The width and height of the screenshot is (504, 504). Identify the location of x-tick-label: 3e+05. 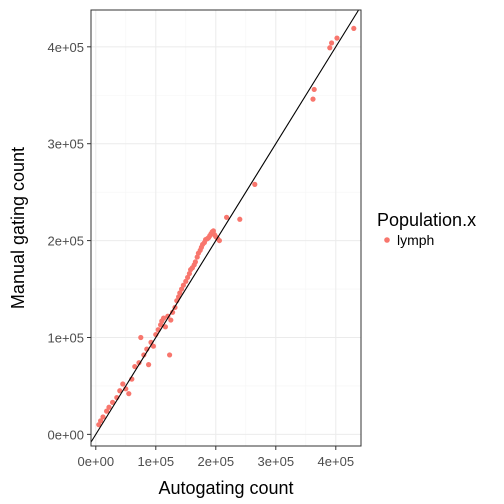
(276, 461).